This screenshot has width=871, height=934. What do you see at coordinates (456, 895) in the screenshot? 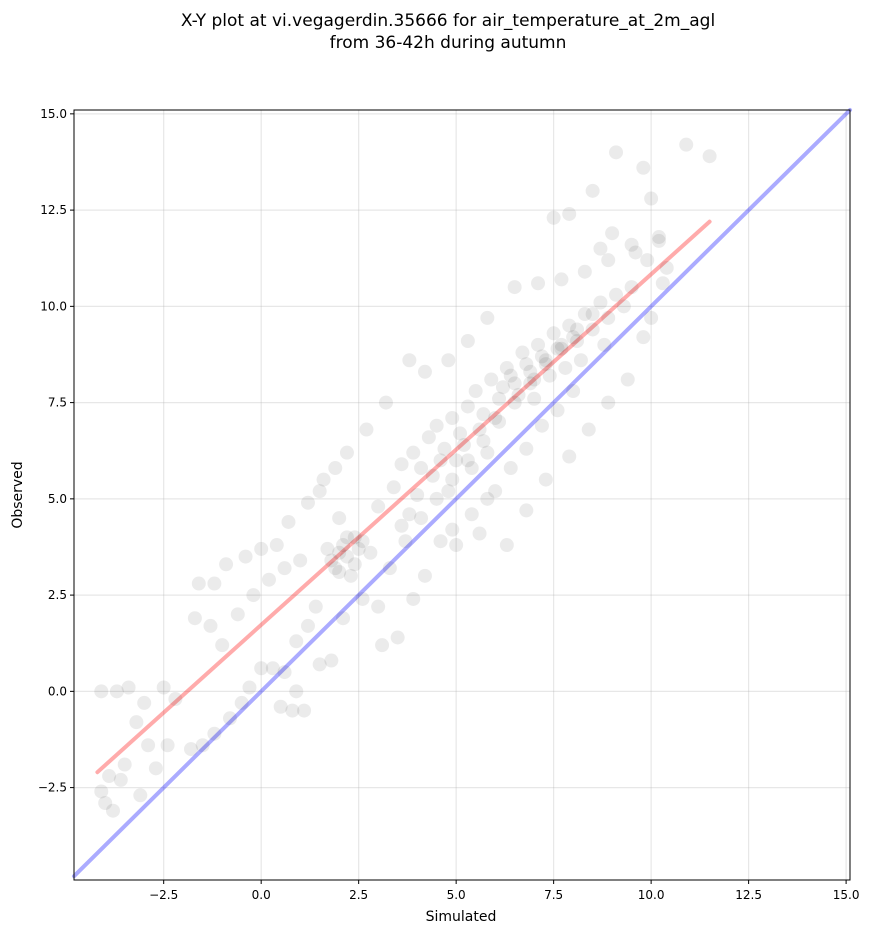
I see `x-tick-label: 5.0` at bounding box center [456, 895].